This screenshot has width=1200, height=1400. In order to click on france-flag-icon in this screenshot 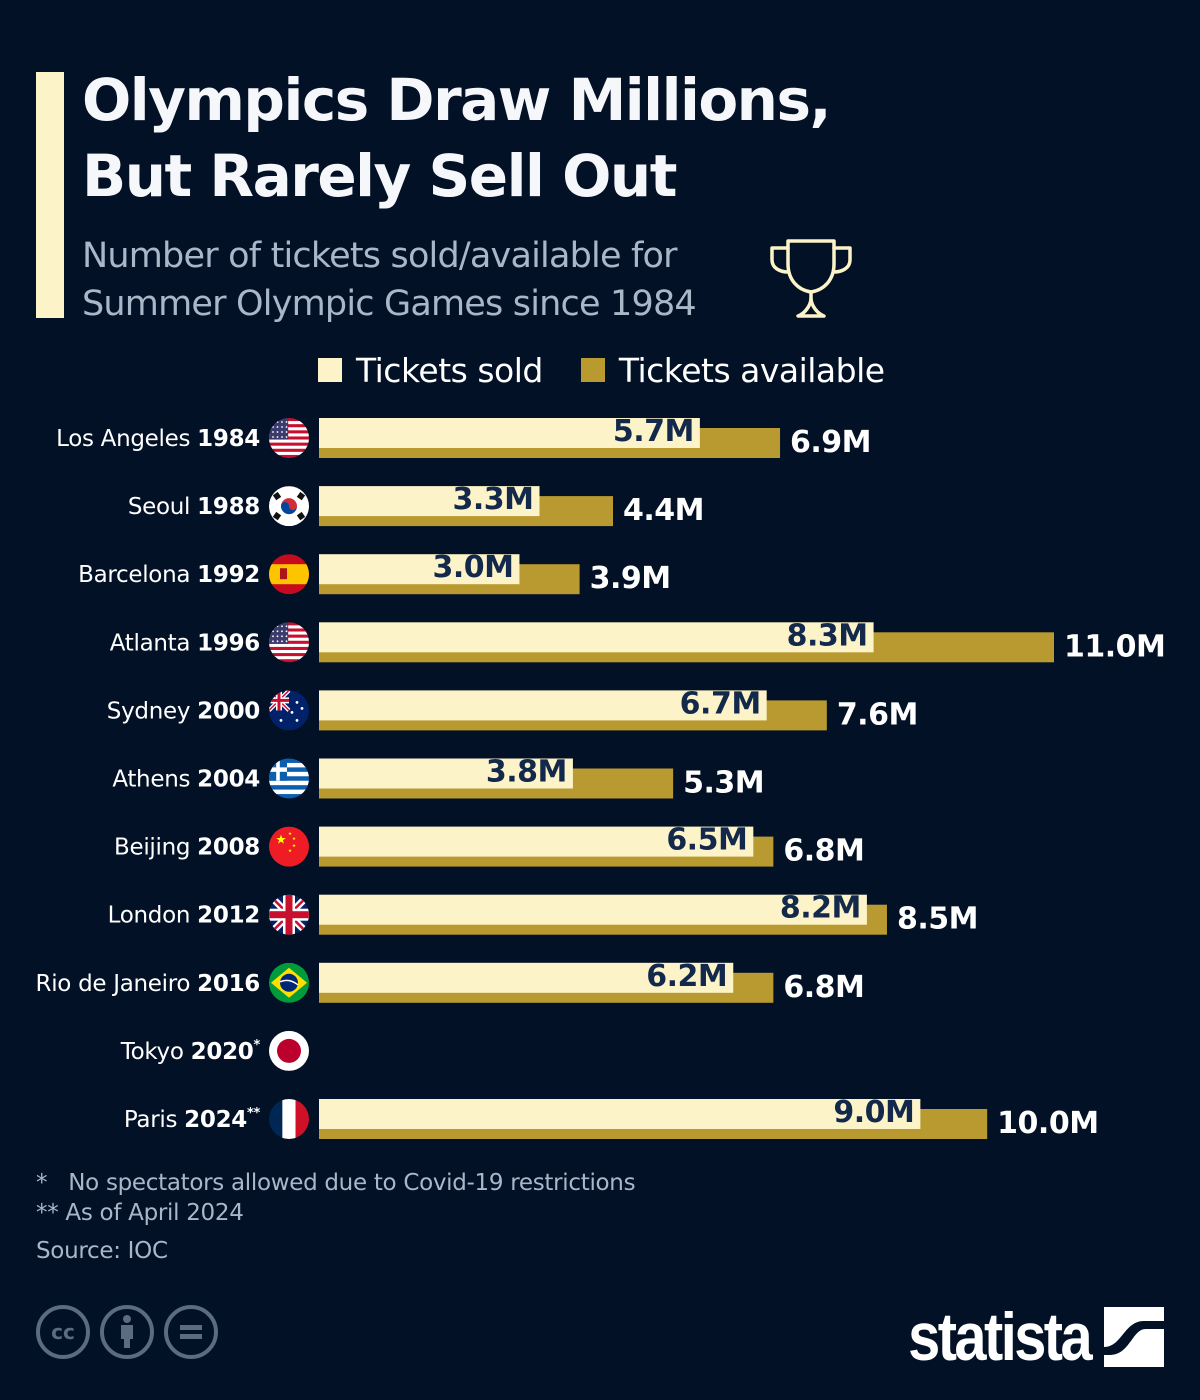, I will do `click(289, 1119)`.